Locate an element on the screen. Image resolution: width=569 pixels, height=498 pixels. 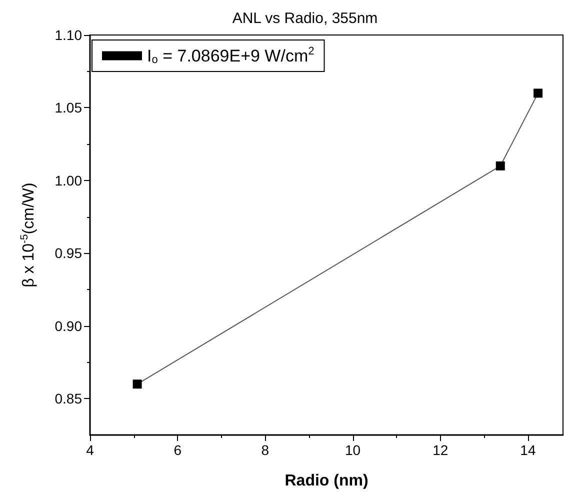
y-tick-label: 0.95 is located at coordinates (68, 253).